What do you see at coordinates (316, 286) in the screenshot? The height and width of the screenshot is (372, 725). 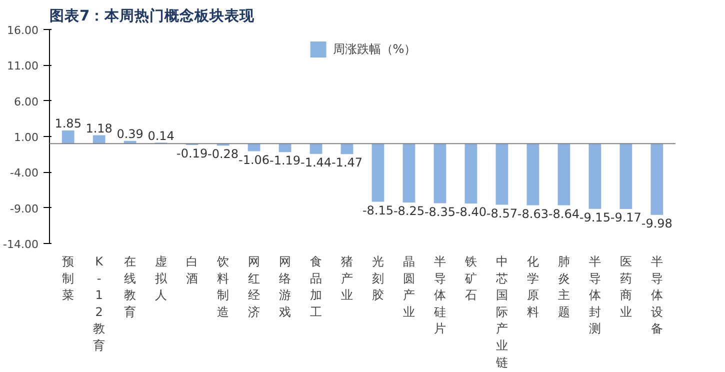 I see `x-tick-label: 食品加工` at bounding box center [316, 286].